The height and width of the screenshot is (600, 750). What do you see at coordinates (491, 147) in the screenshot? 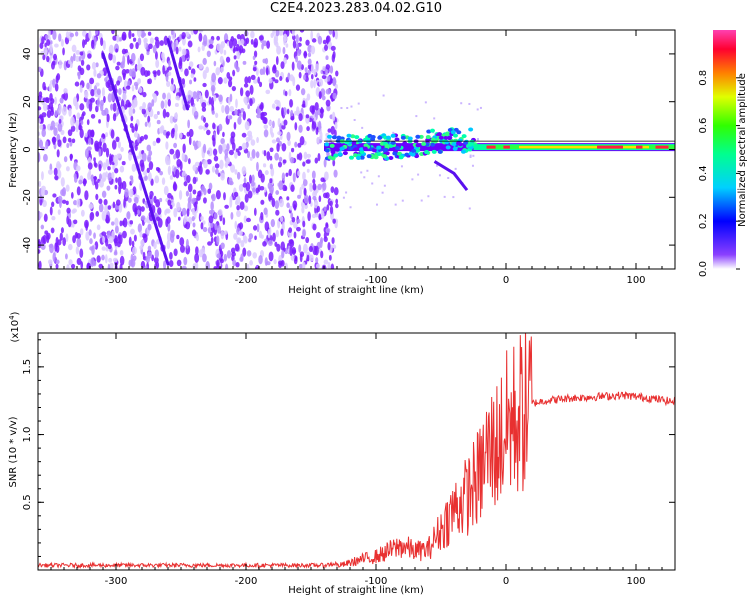
I see `carrier-peak` at bounding box center [491, 147].